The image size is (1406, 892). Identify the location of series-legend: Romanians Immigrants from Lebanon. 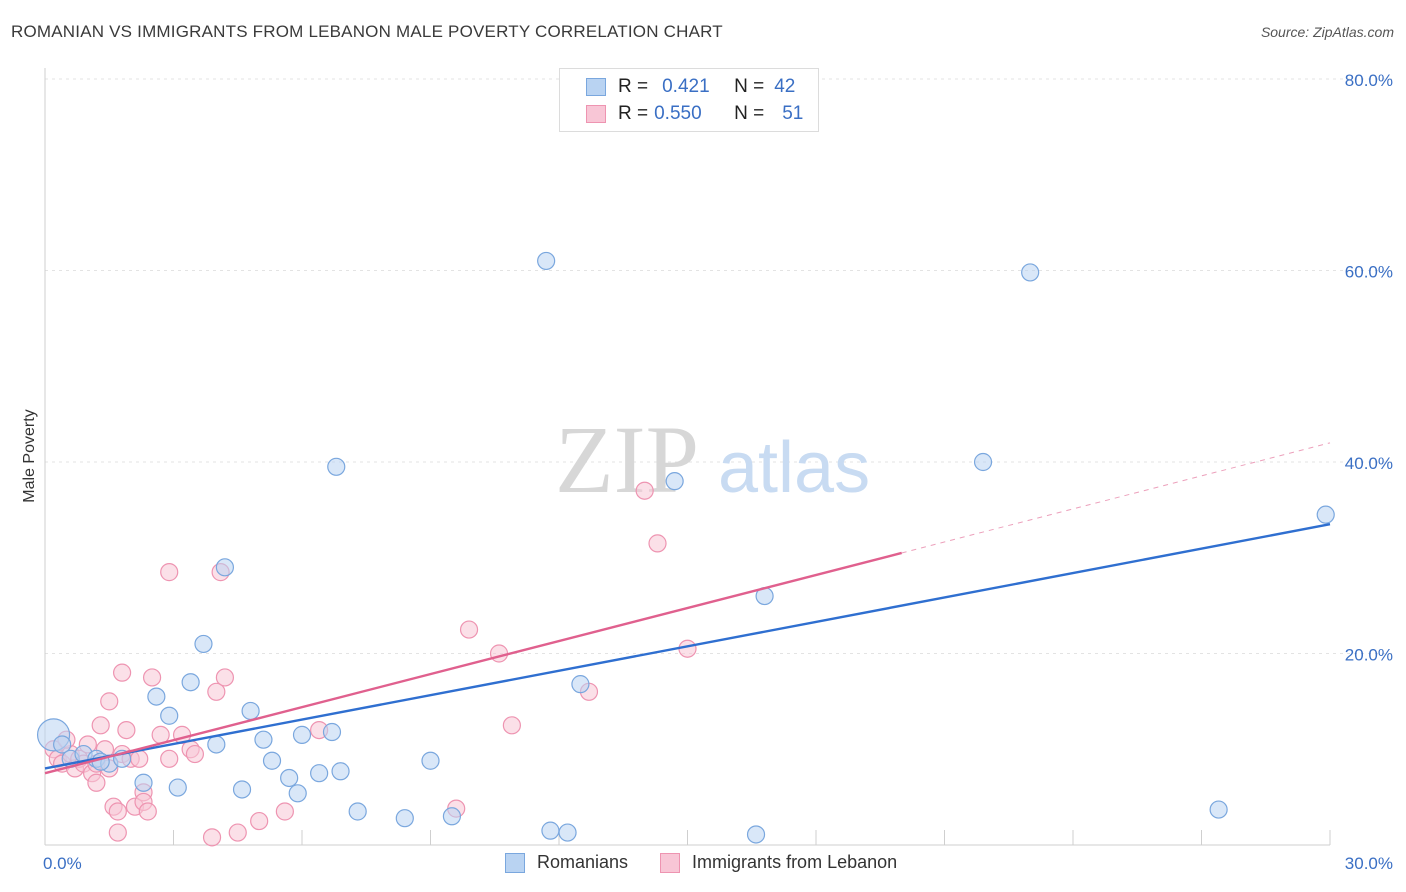
(717, 862).